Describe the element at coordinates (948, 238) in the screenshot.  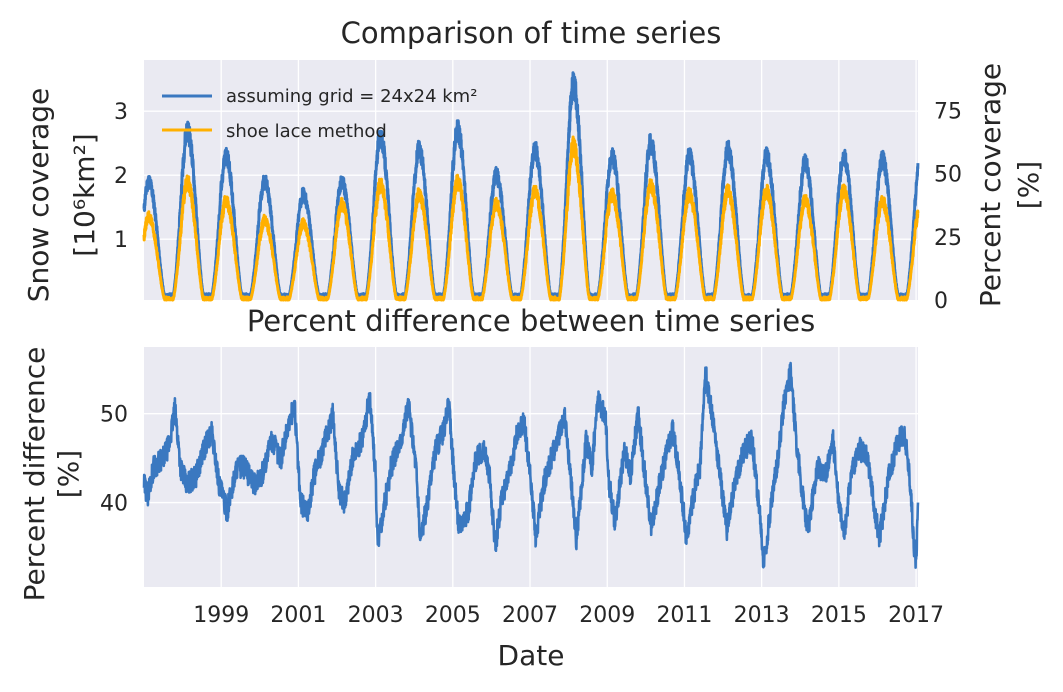
I see `top-right-y-tick-label: 25` at that location.